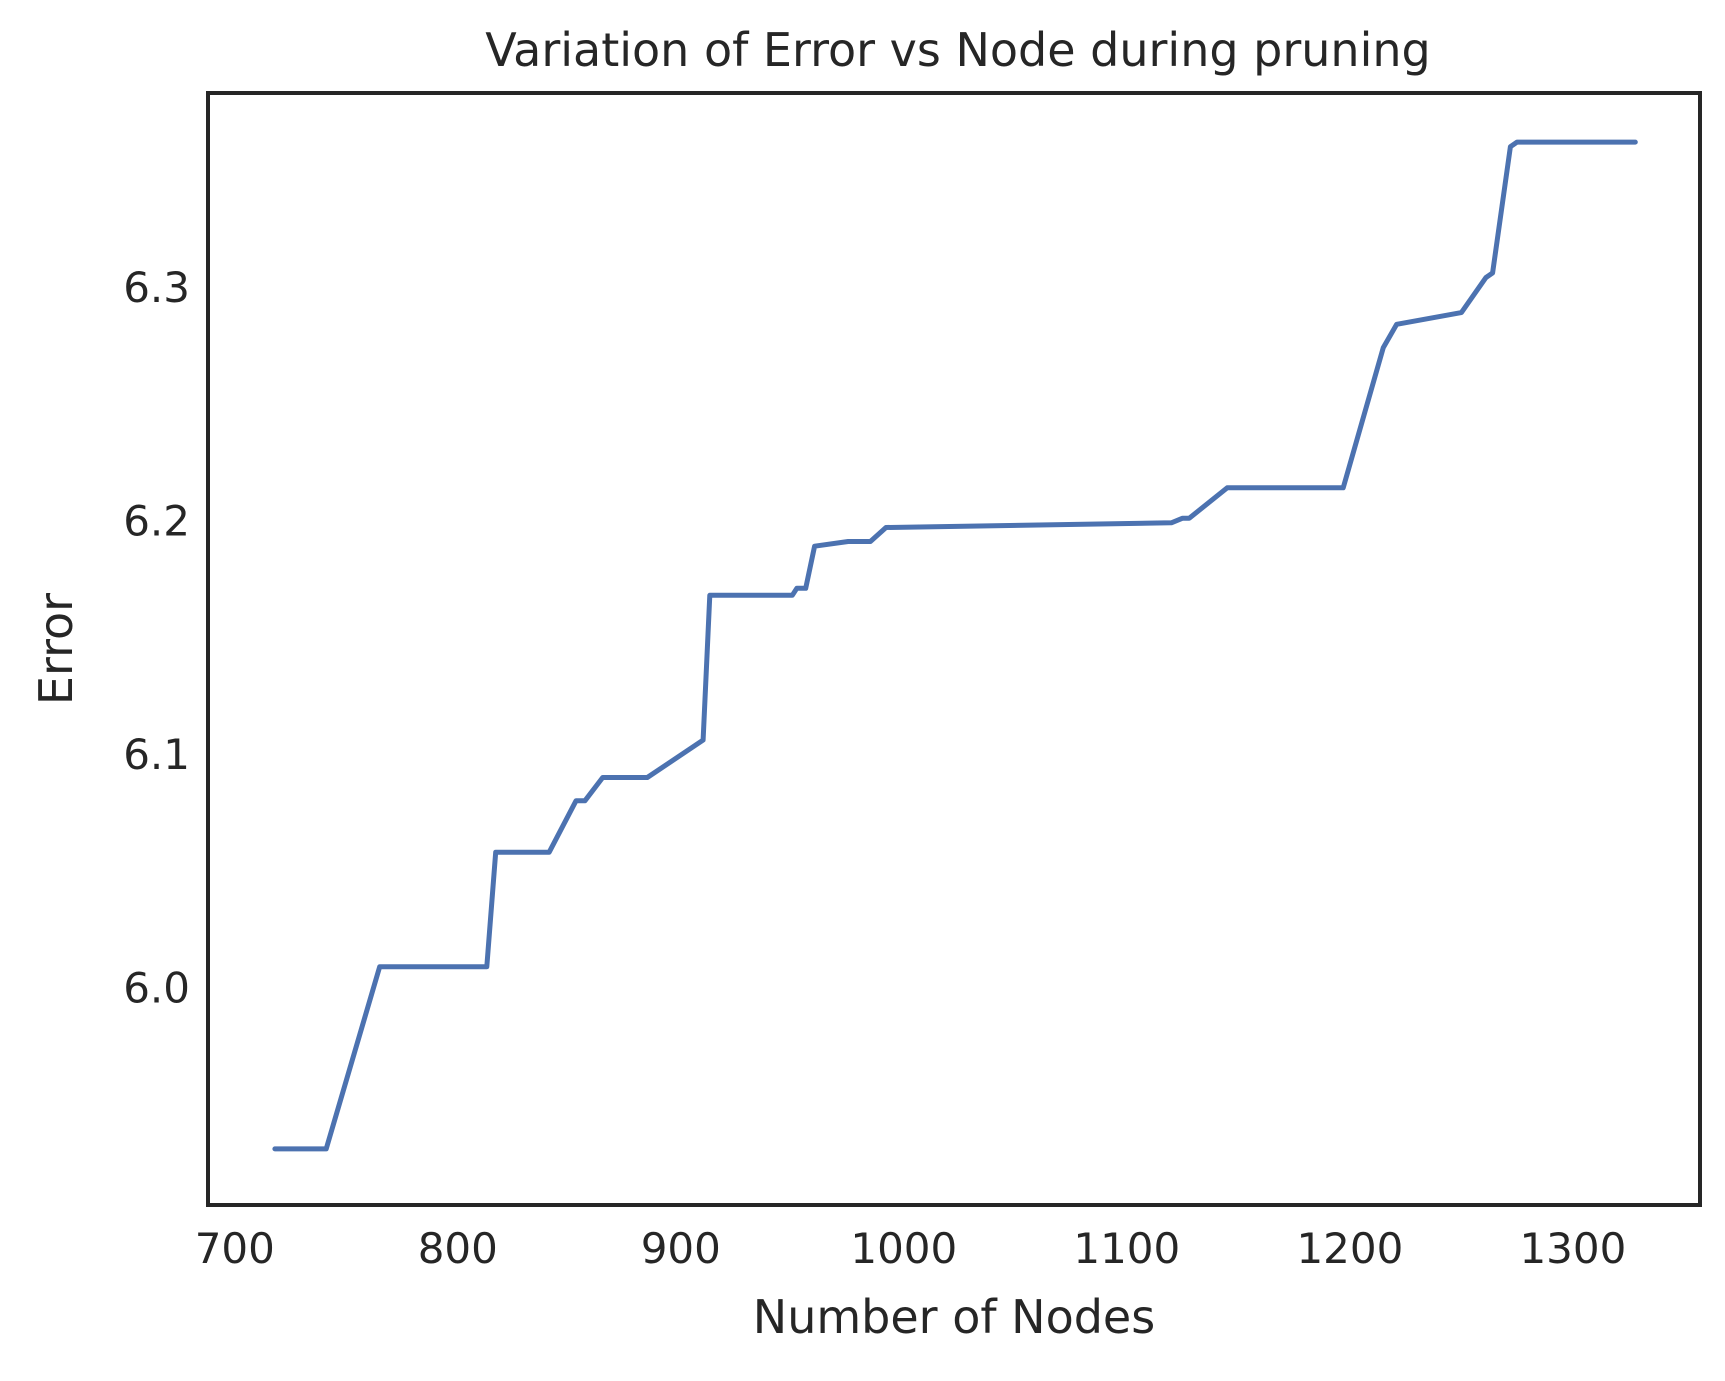  Describe the element at coordinates (954, 1317) in the screenshot. I see `x-axis-label: Number of Nodes` at that location.